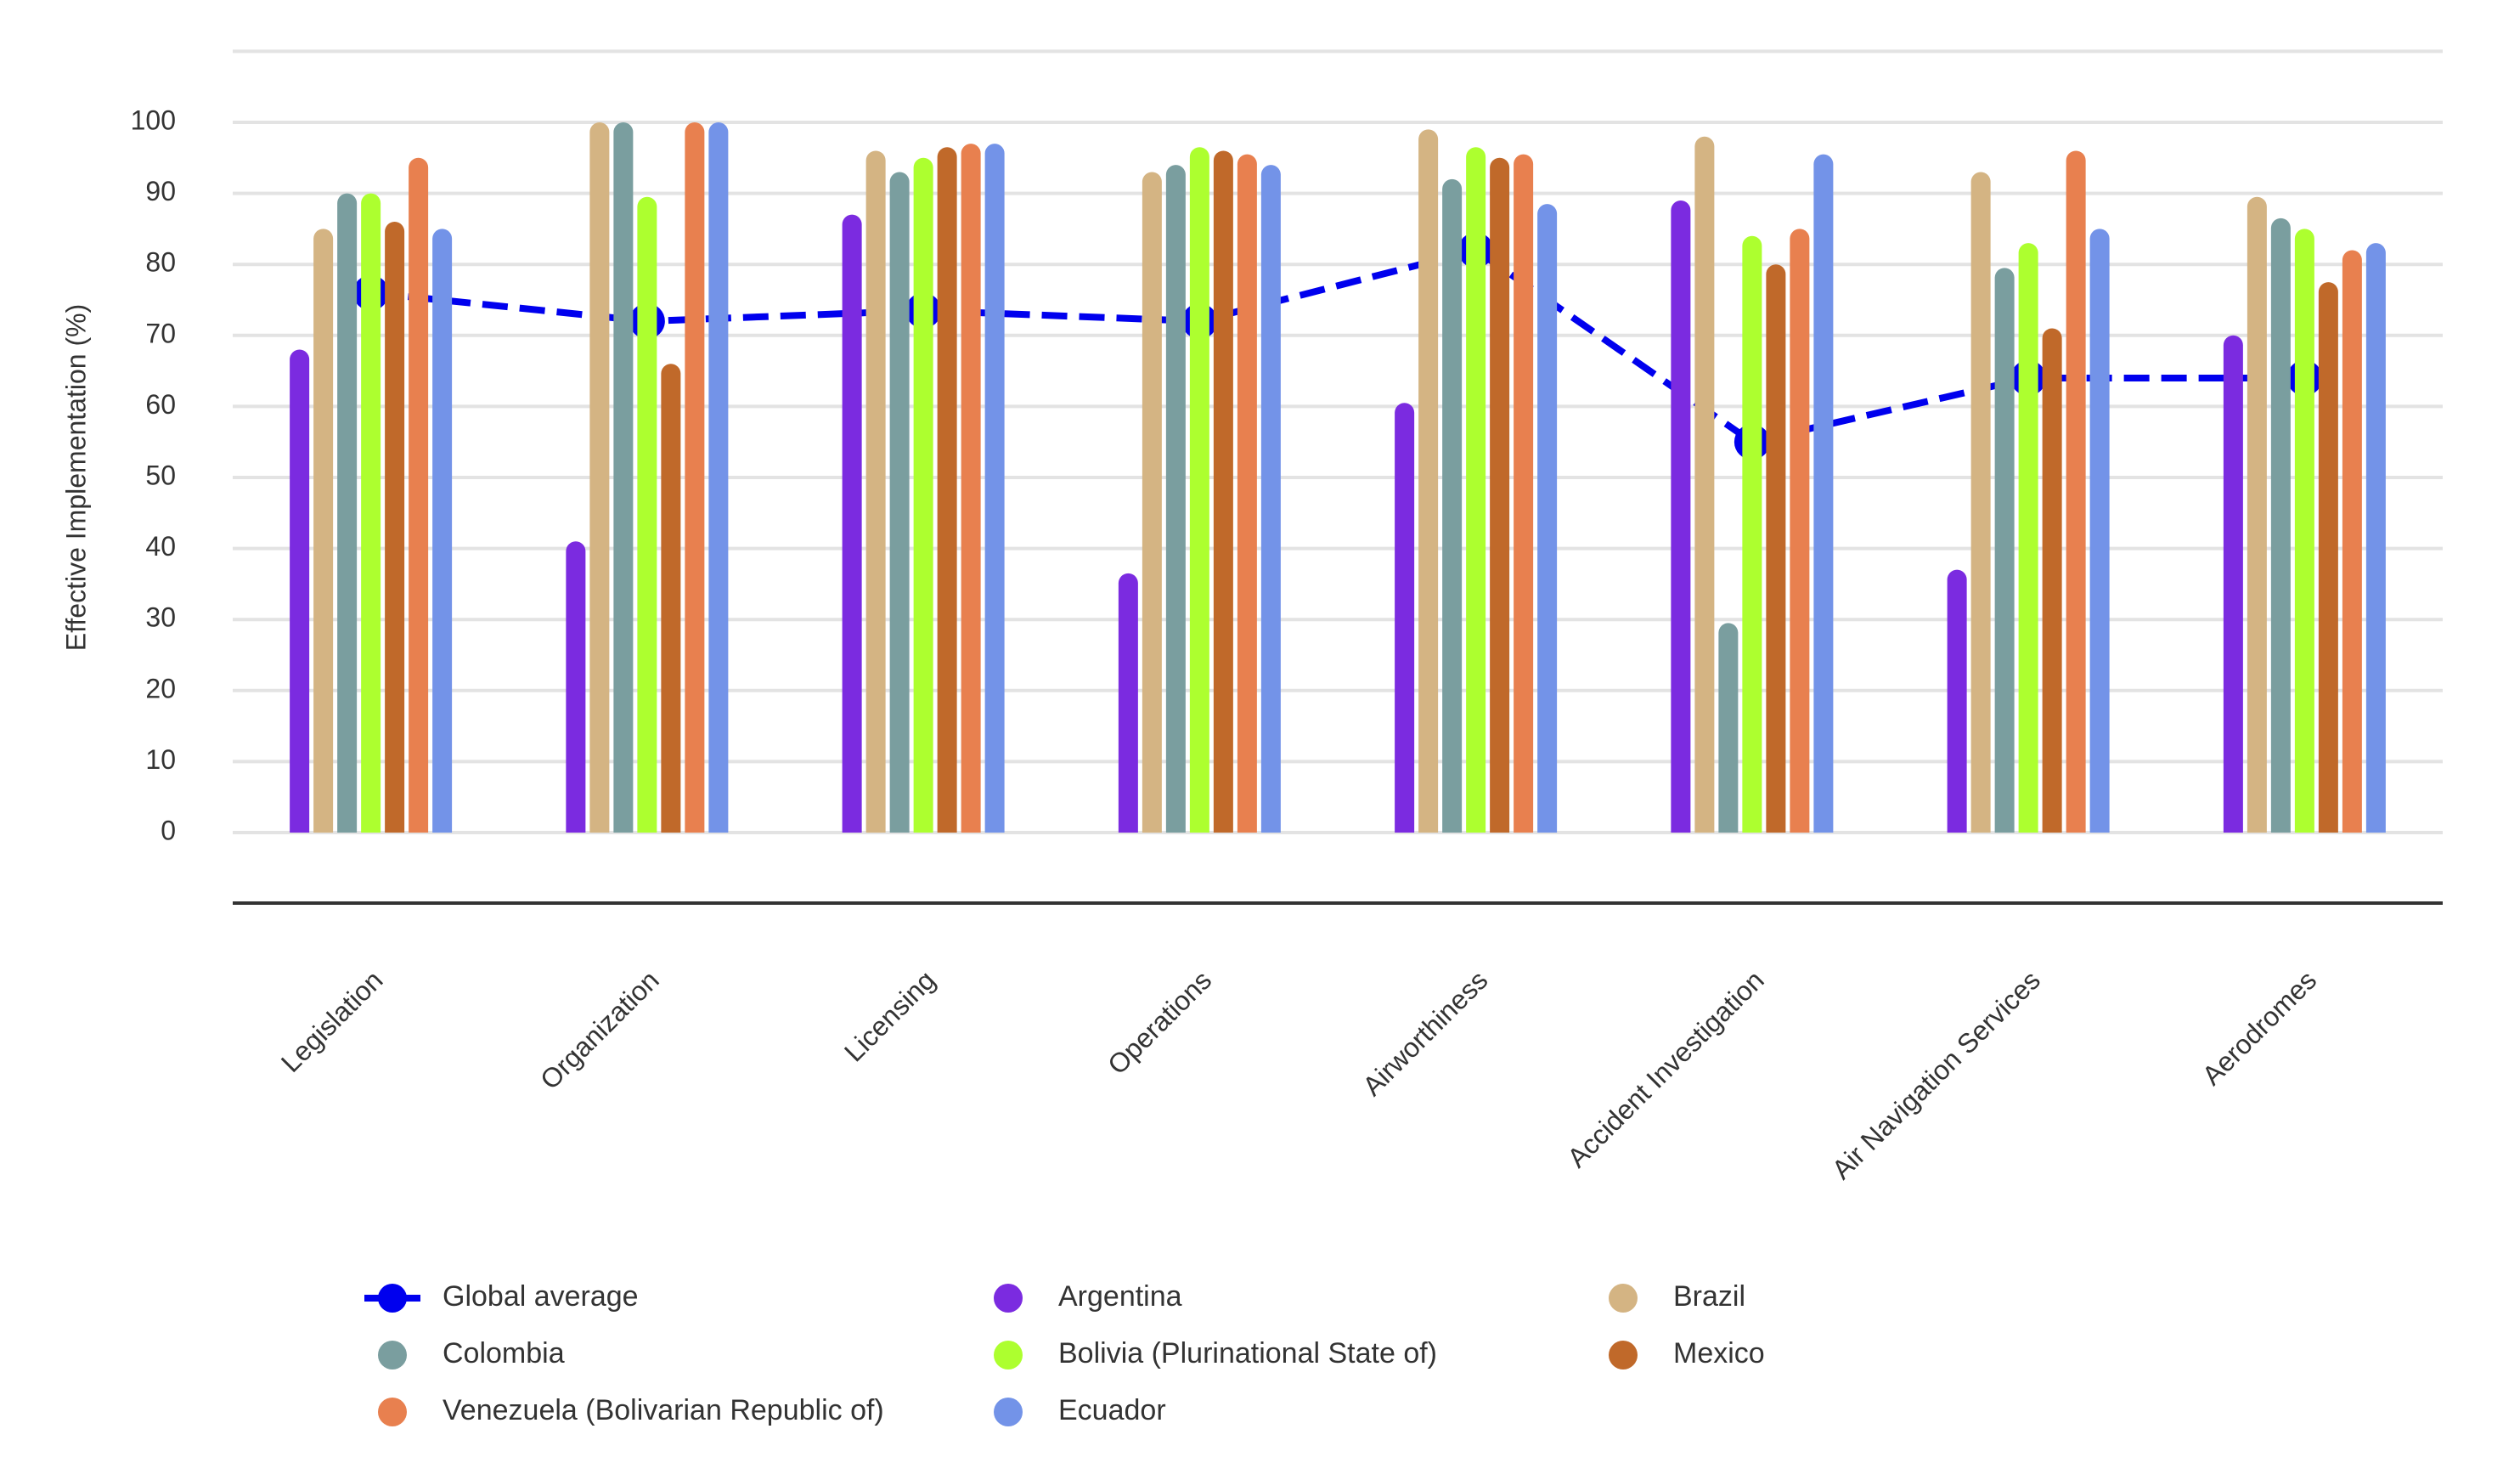  Describe the element at coordinates (1719, 1353) in the screenshot. I see `legend-label: Mexico` at that location.